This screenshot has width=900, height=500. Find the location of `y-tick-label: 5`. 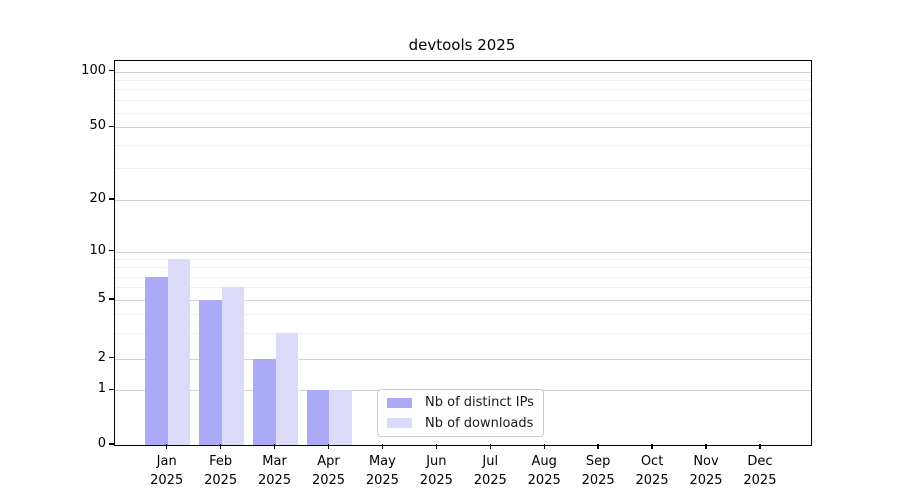

y-tick-label: 5 is located at coordinates (101, 298).